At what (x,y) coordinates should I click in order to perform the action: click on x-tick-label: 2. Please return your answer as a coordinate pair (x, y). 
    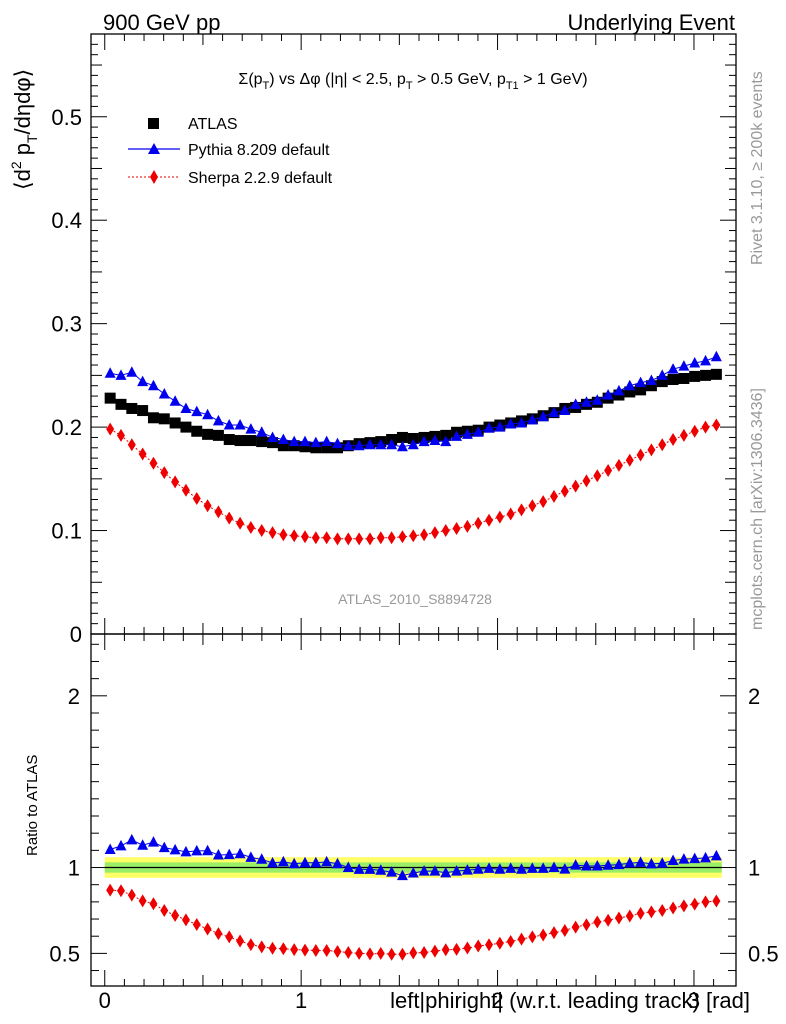
    Looking at the image, I should click on (497, 1000).